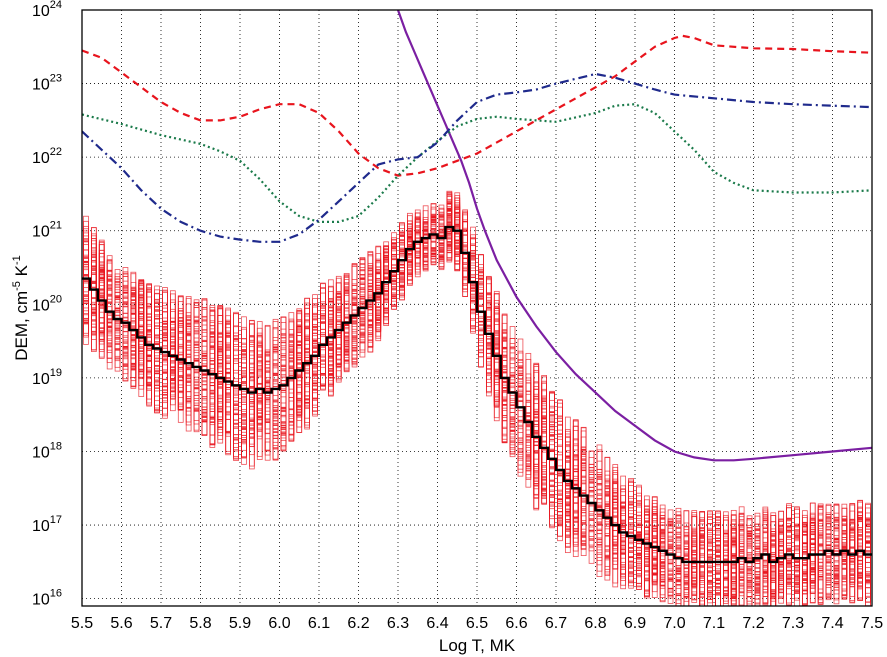 Image resolution: width=887 pixels, height=657 pixels. Describe the element at coordinates (121, 623) in the screenshot. I see `x-tick-label: 5.6` at that location.